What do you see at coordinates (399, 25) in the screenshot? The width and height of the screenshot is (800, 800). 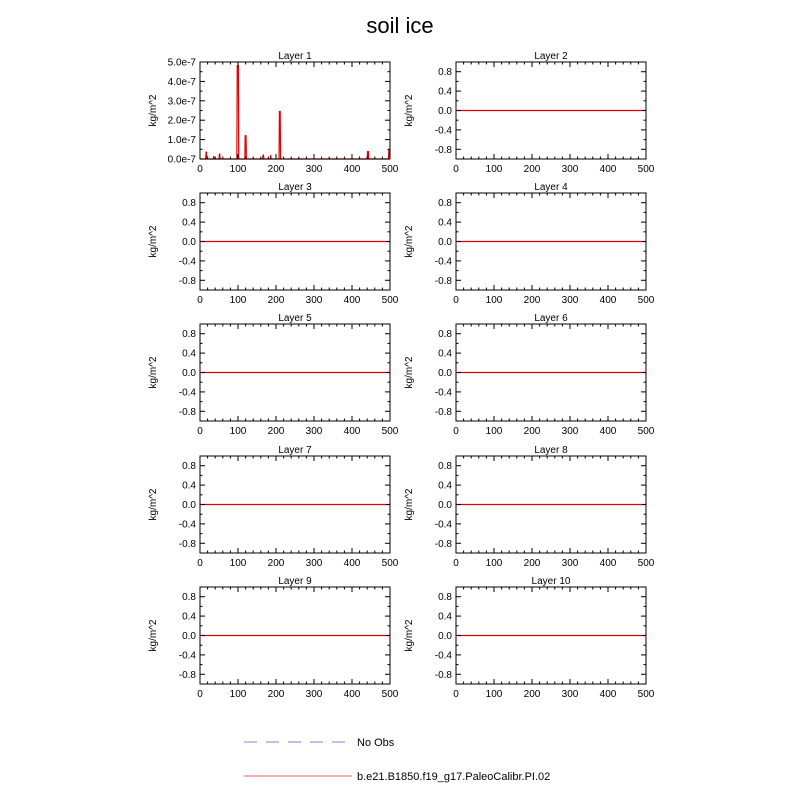 I see `figure-title: soil ice` at bounding box center [399, 25].